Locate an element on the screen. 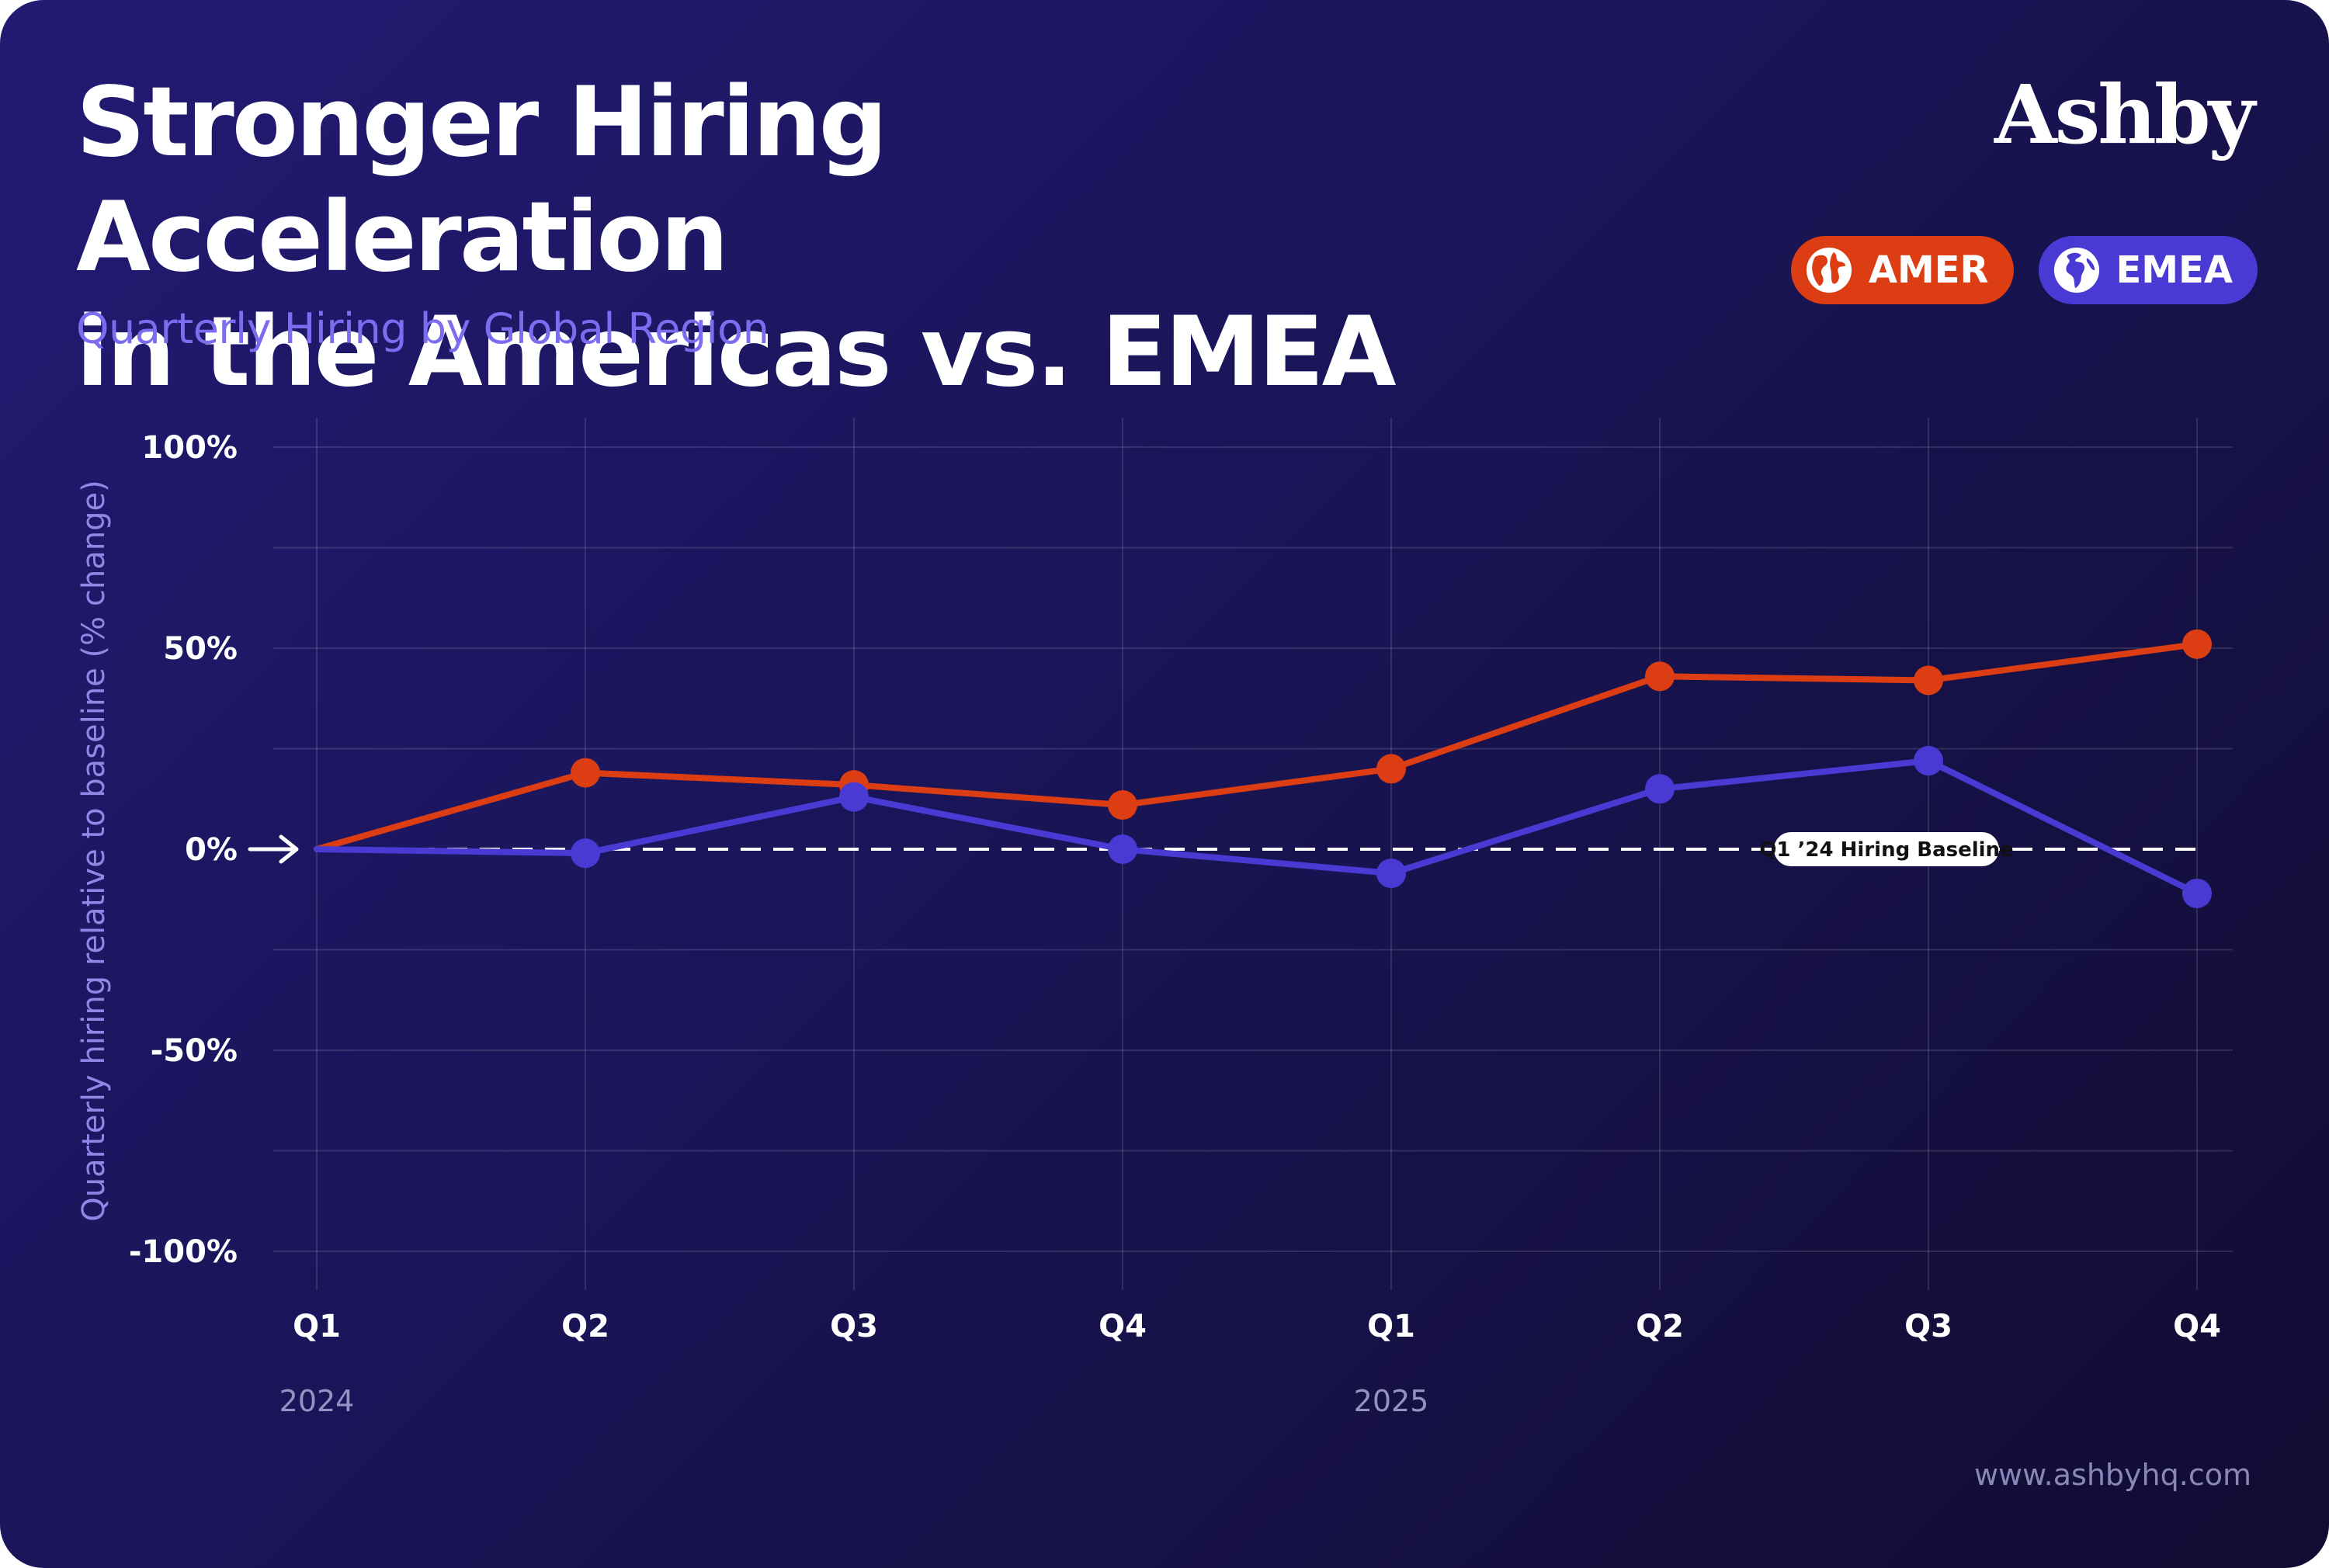 This screenshot has width=2329, height=1568. baseline-group: Q1 ’24 Hiring Baseline is located at coordinates (1222, 849).